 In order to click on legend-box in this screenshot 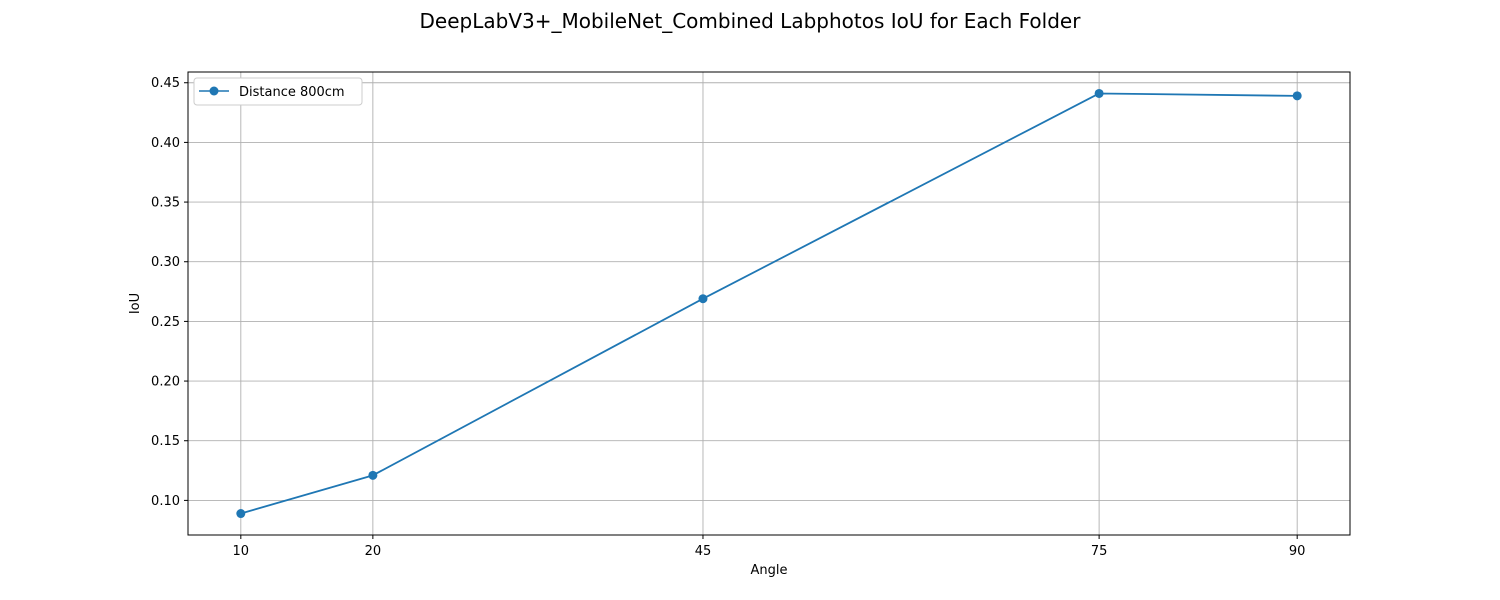, I will do `click(278, 91)`.